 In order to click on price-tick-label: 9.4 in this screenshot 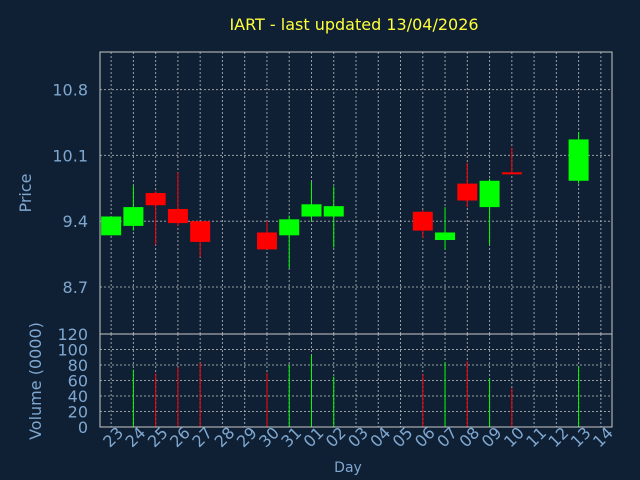, I will do `click(75, 221)`.